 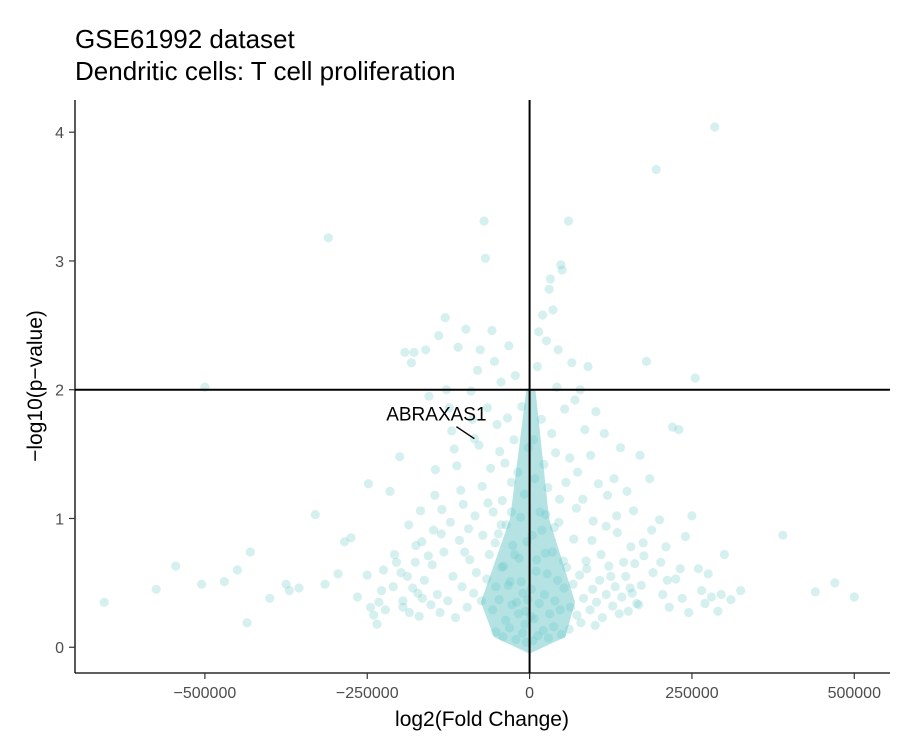 I want to click on x-tick-label: 500000, so click(x=854, y=693).